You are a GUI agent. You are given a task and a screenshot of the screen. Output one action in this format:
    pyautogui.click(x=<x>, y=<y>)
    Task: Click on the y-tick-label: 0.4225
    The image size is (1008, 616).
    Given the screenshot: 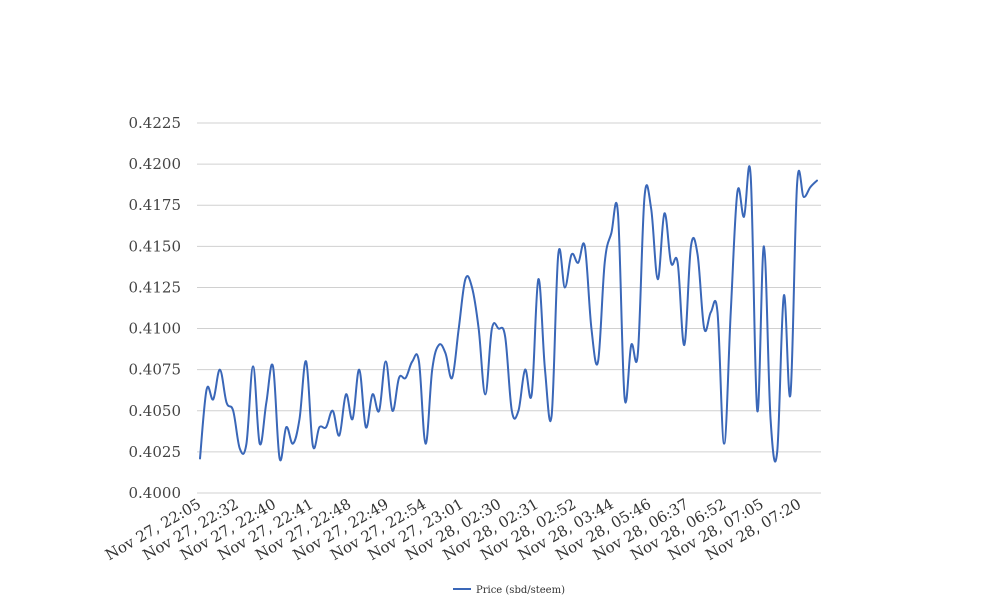 What is the action you would take?
    pyautogui.click(x=155, y=123)
    